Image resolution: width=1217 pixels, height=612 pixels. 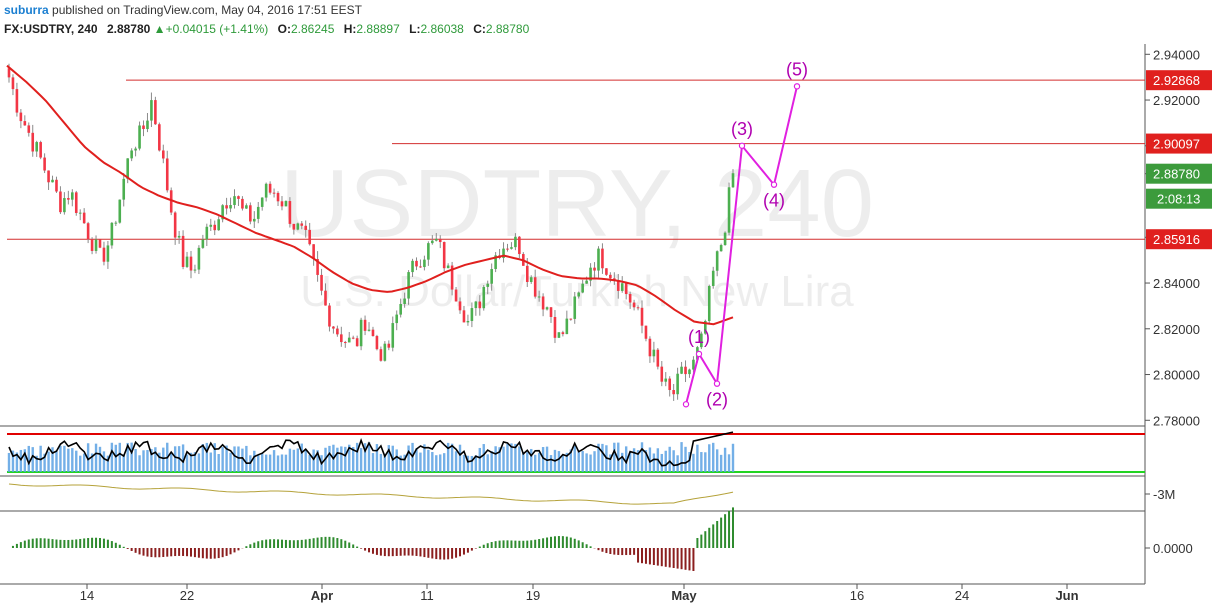 What do you see at coordinates (1176, 100) in the screenshot?
I see `price-tick-label: 2.92000` at bounding box center [1176, 100].